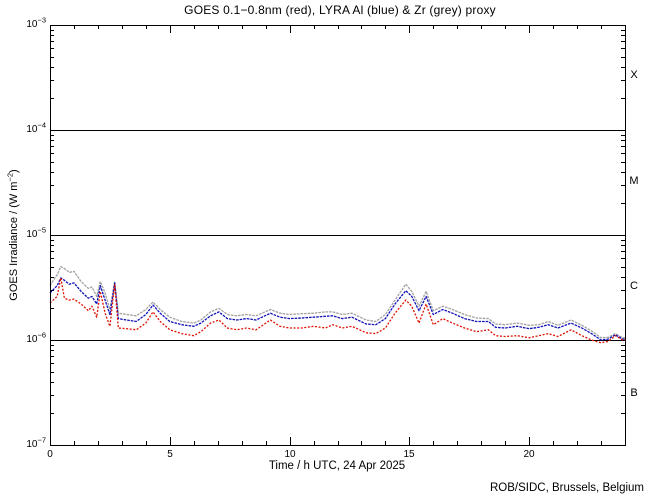 The width and height of the screenshot is (650, 500). What do you see at coordinates (529, 454) in the screenshot?
I see `x-tick-label-20: 20` at bounding box center [529, 454].